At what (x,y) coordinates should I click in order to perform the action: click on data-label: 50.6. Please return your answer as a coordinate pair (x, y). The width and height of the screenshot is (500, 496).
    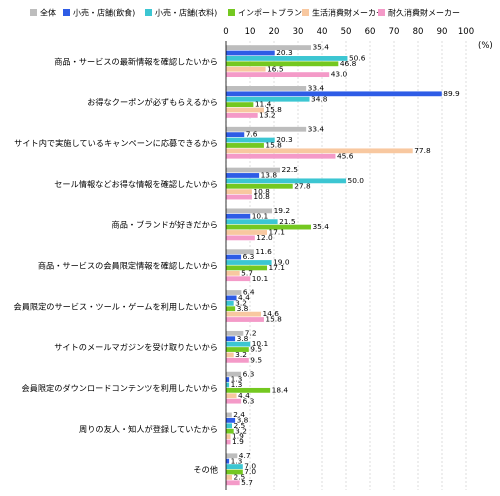
    Looking at the image, I should click on (357, 58).